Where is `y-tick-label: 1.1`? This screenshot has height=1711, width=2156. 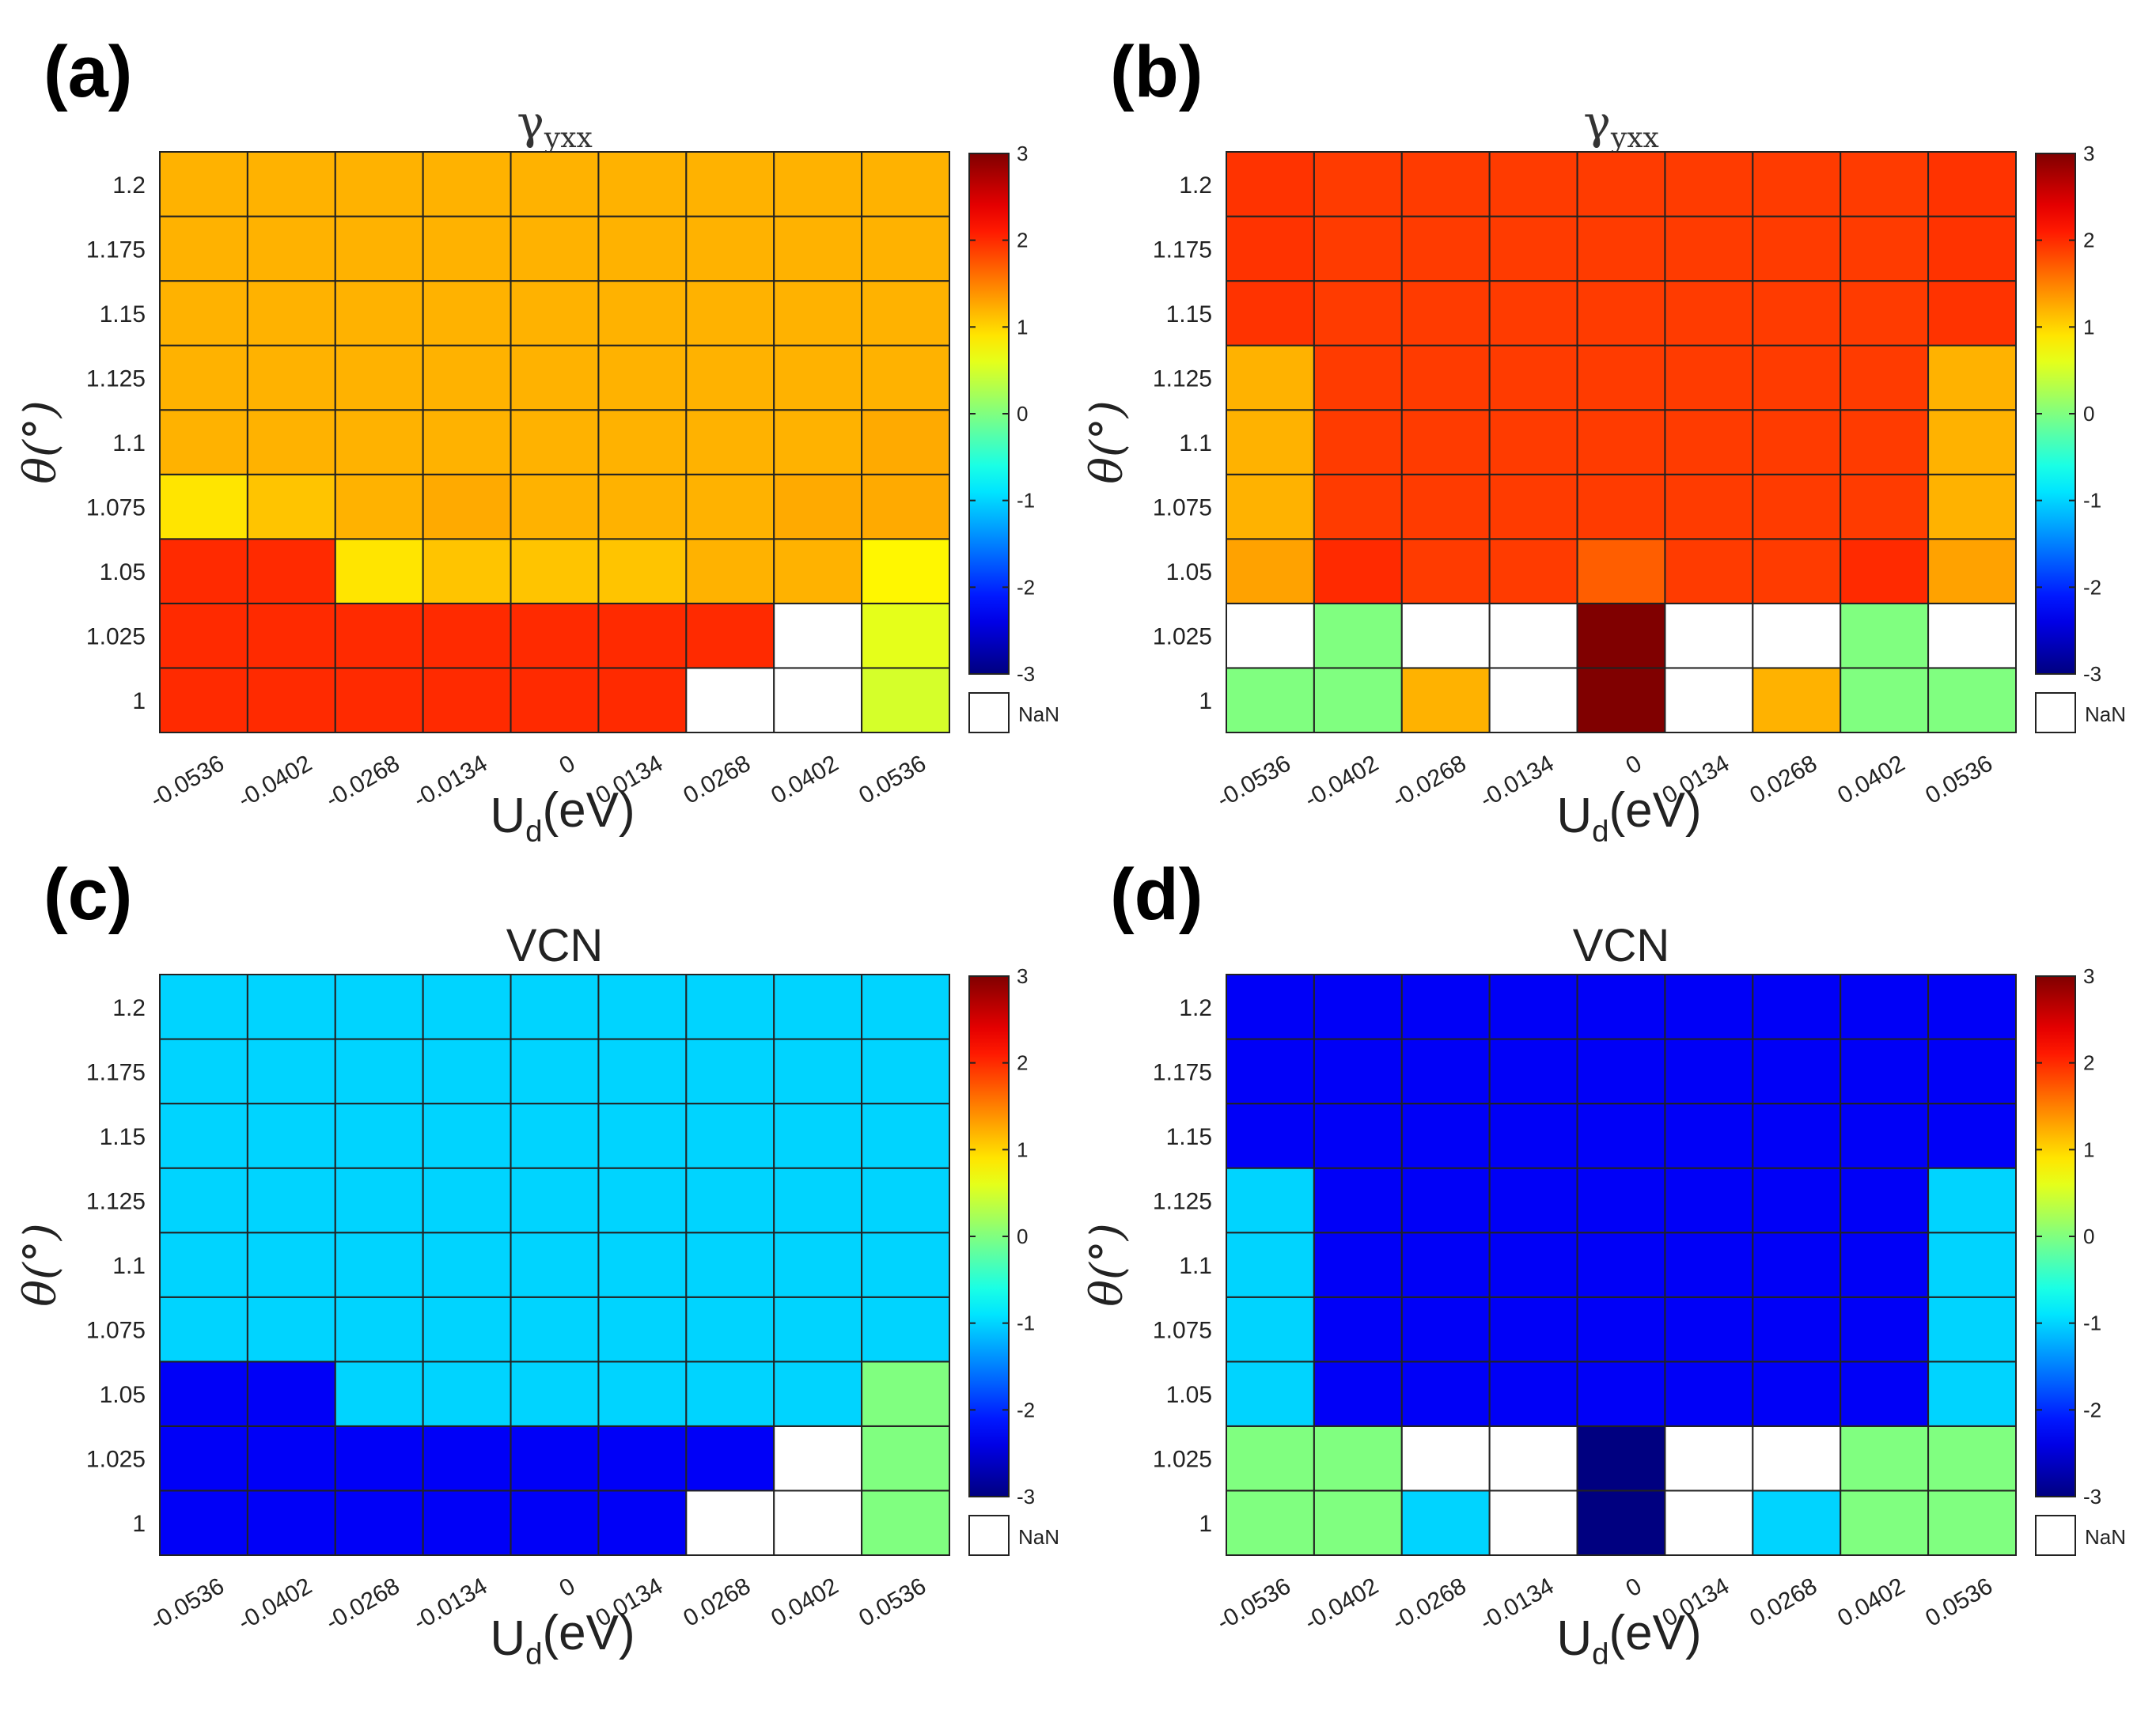 y-tick-label: 1.1 is located at coordinates (1195, 443).